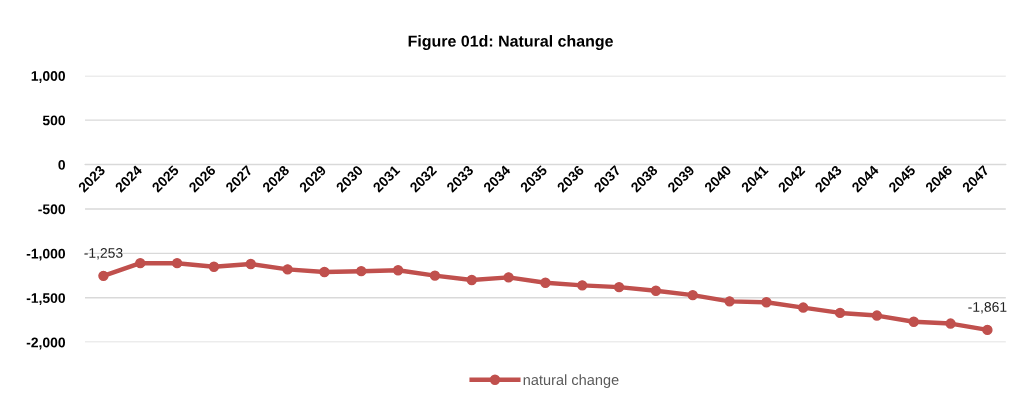 This screenshot has height=405, width=1017. I want to click on chart-title: Figure 01d: Natural change, so click(510, 42).